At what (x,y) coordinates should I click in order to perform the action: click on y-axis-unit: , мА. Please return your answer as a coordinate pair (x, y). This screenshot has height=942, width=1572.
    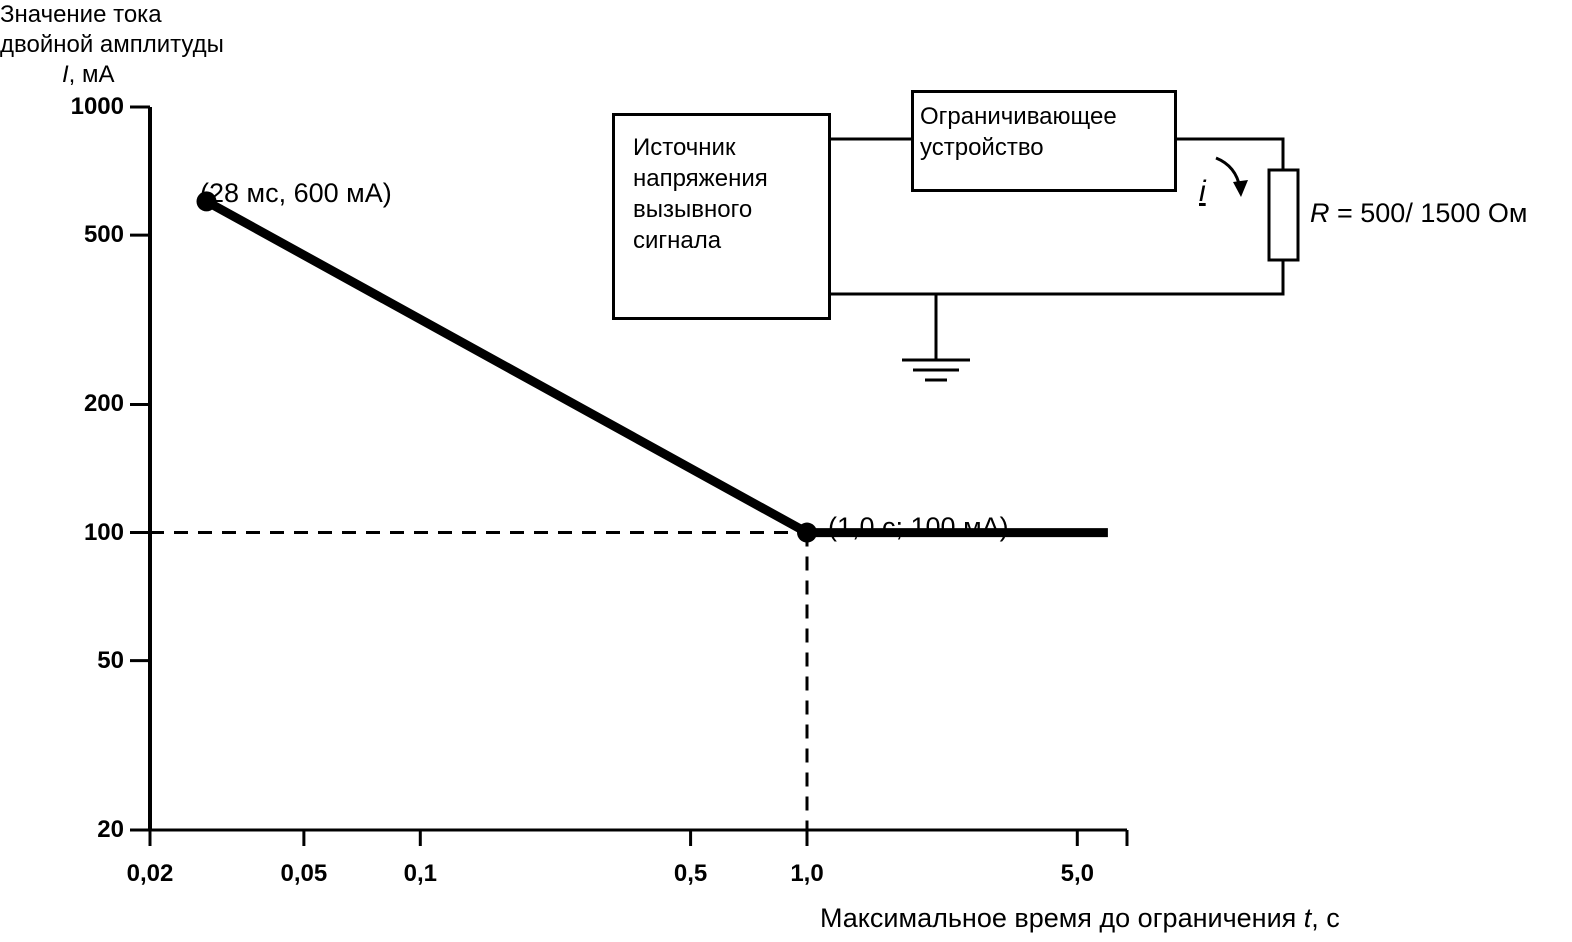
    Looking at the image, I should click on (91, 74).